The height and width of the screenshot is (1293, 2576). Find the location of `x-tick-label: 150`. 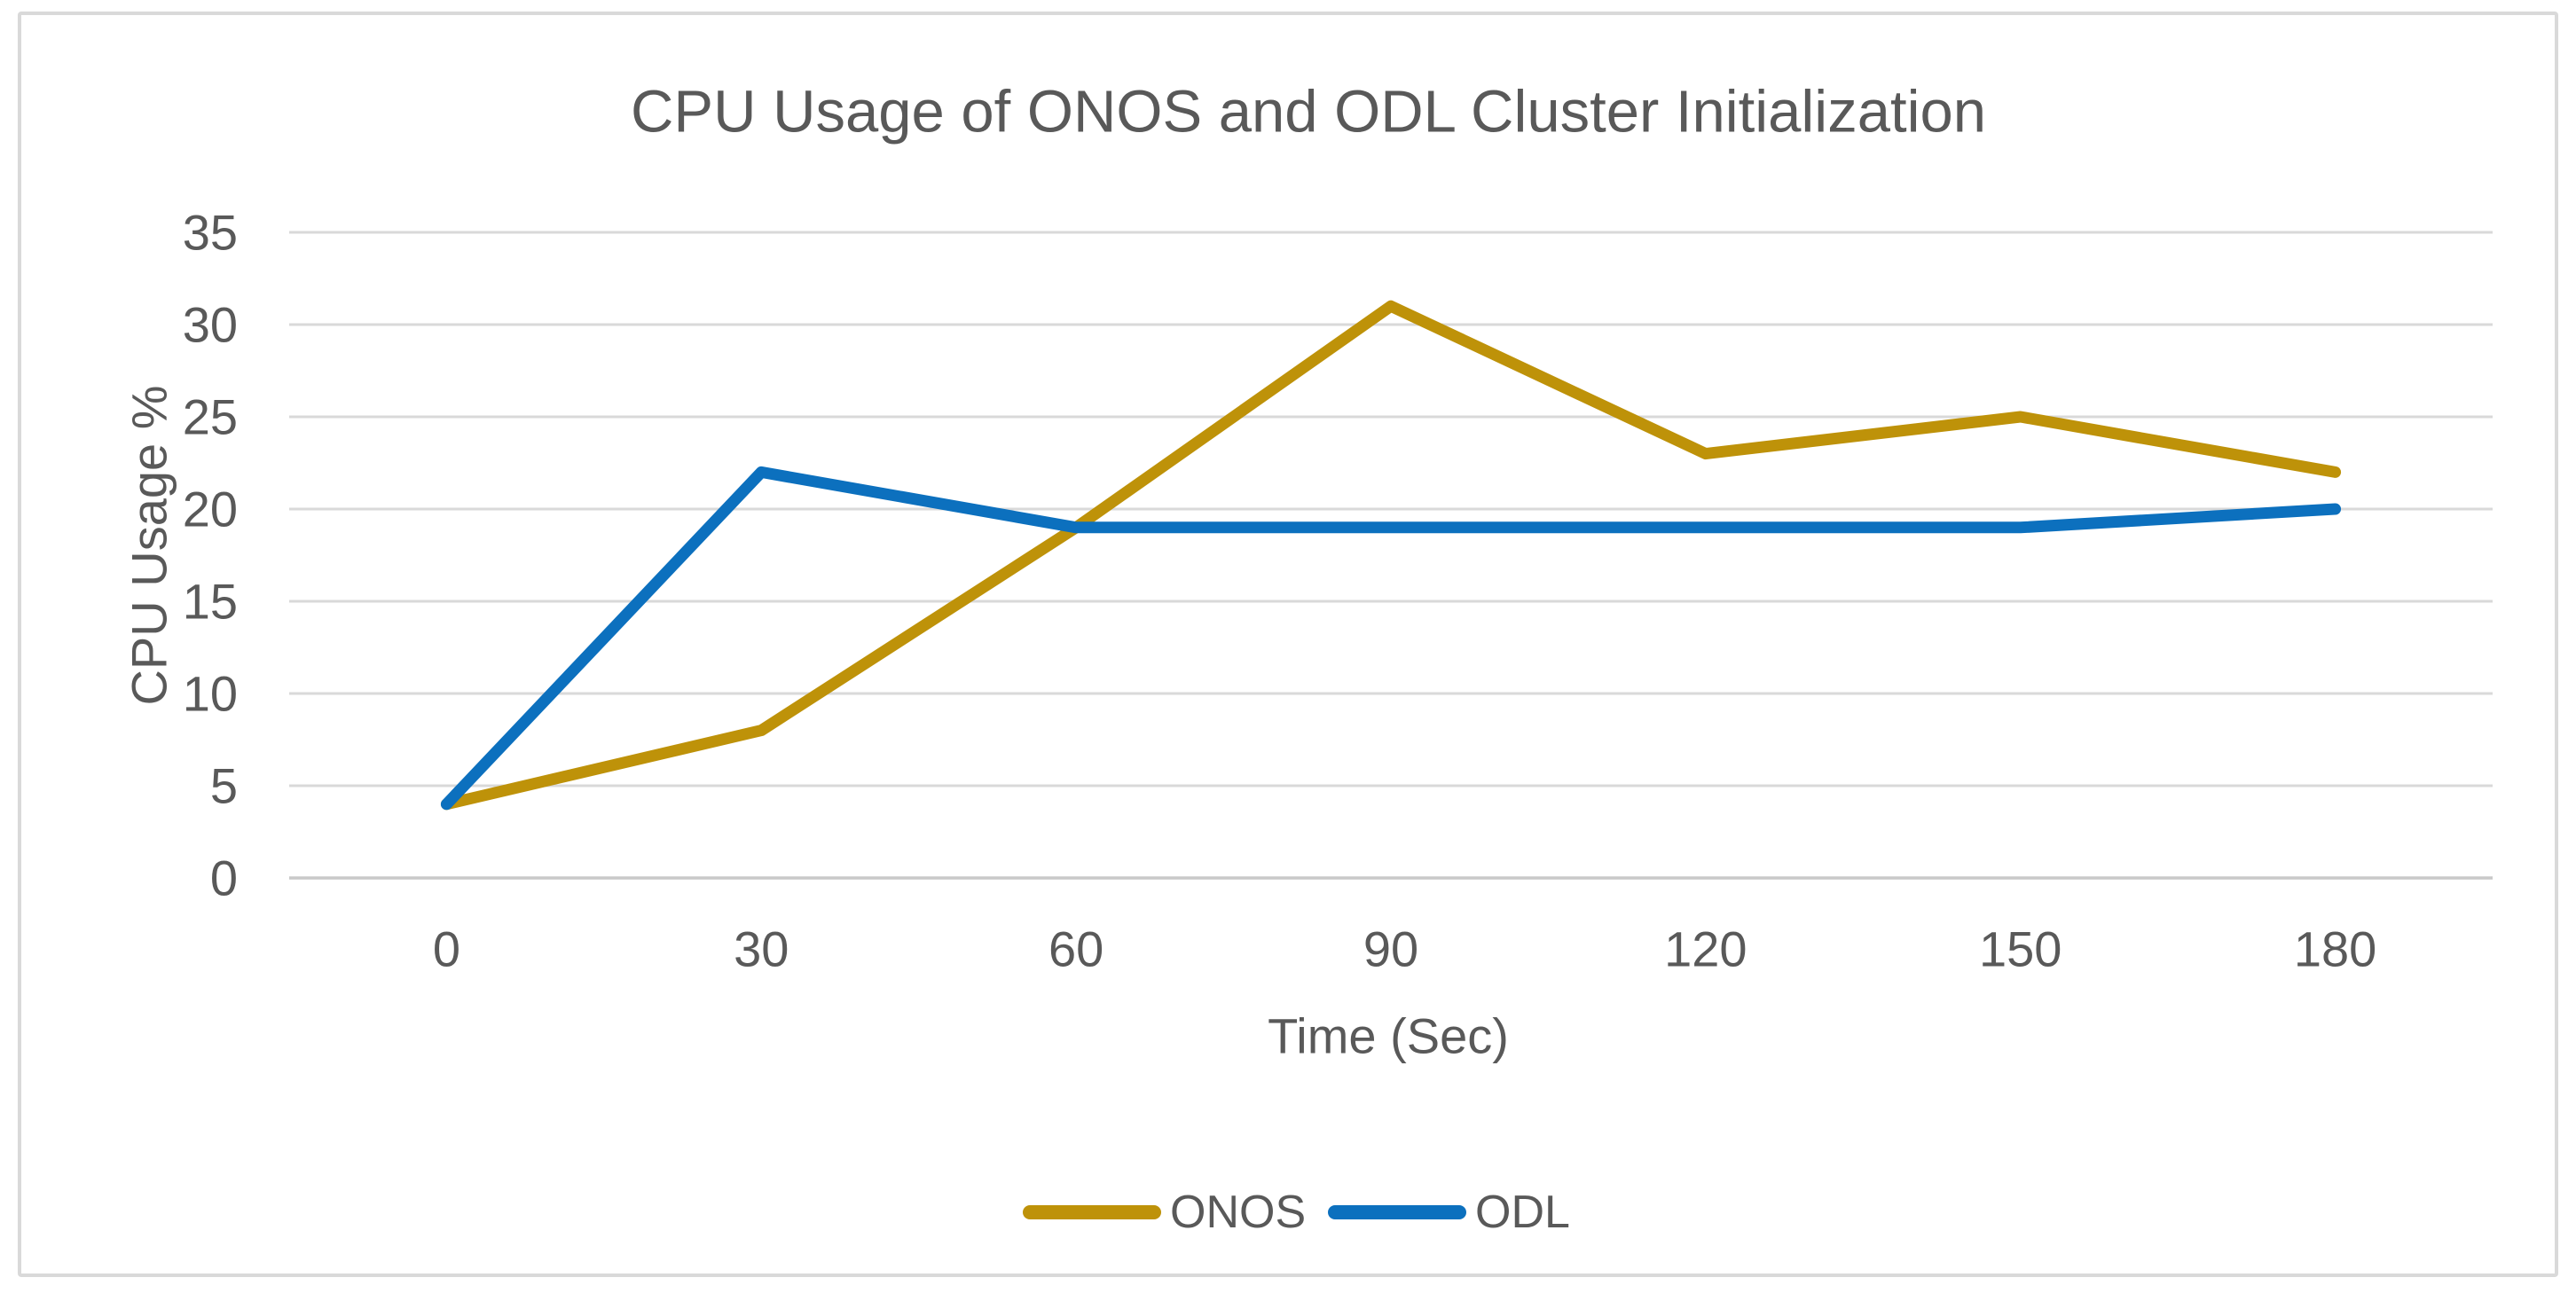

x-tick-label: 150 is located at coordinates (2020, 949).